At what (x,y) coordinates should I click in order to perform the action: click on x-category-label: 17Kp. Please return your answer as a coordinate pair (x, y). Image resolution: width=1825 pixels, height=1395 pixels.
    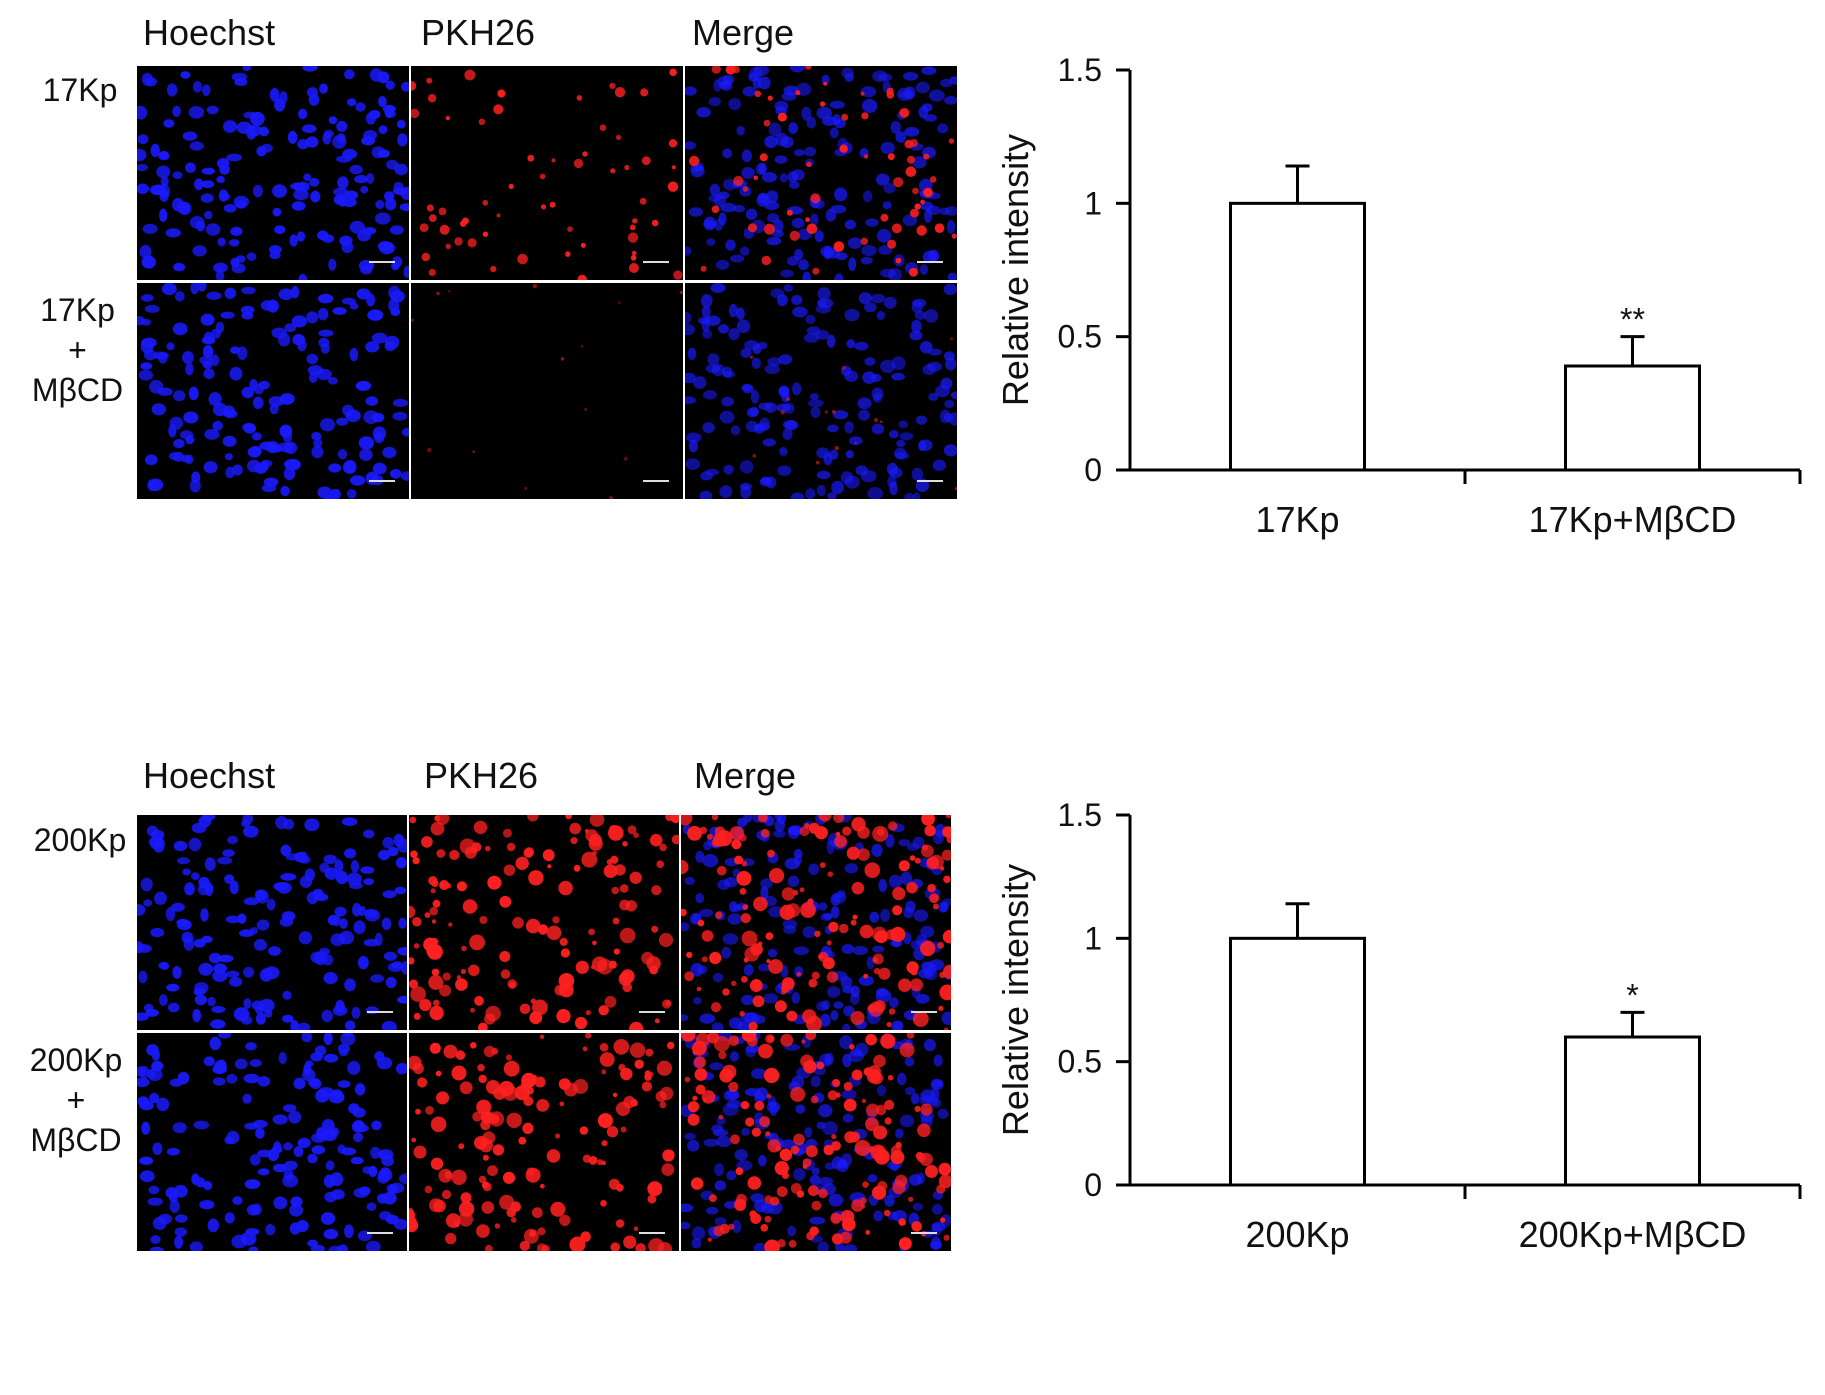
    Looking at the image, I should click on (1297, 519).